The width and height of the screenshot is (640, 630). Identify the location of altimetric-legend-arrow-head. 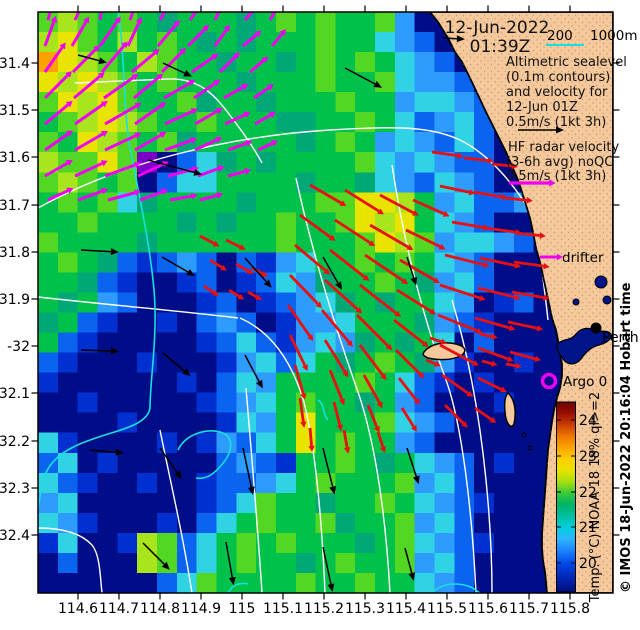
(560, 130).